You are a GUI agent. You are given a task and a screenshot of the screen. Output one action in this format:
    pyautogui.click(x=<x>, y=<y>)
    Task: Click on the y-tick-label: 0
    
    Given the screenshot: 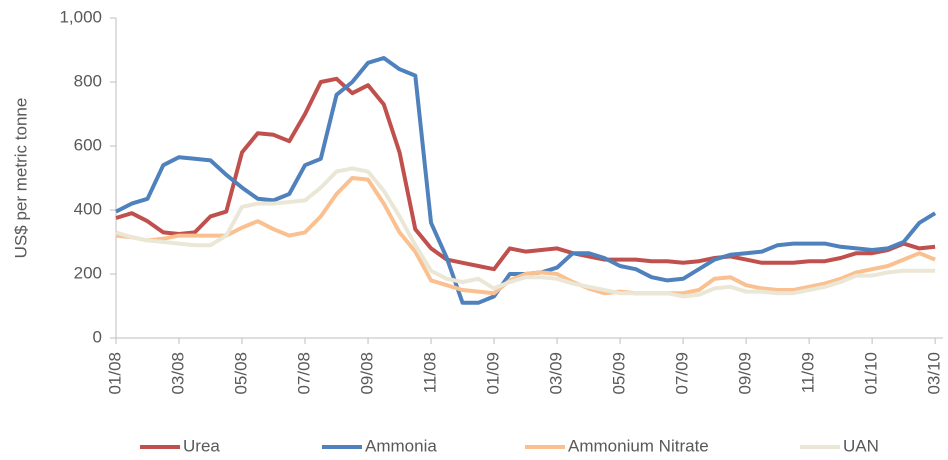 What is the action you would take?
    pyautogui.click(x=97, y=336)
    